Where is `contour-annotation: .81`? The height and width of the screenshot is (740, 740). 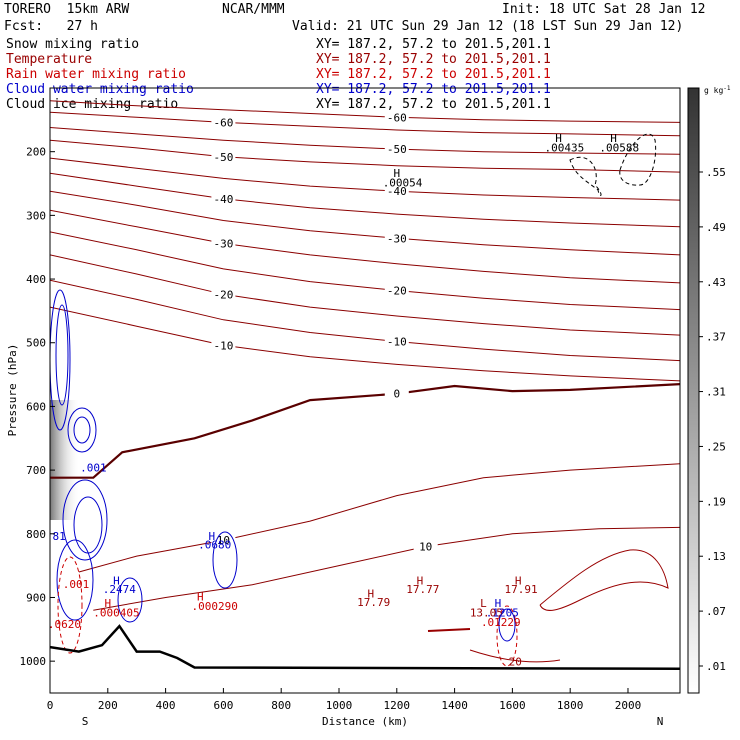 contour-annotation: .81 is located at coordinates (56, 536).